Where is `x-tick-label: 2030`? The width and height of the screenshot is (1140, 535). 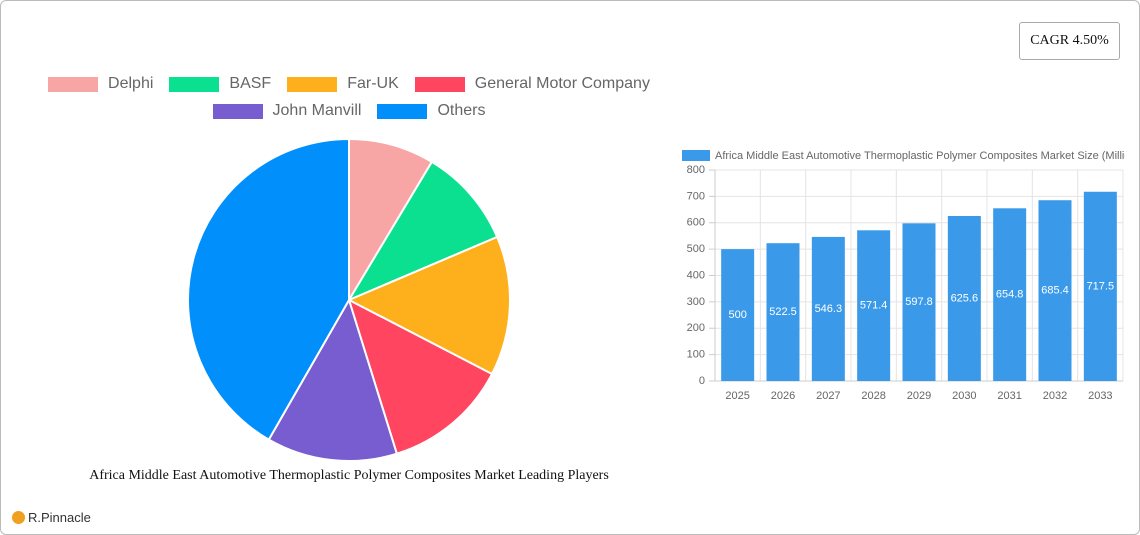 x-tick-label: 2030 is located at coordinates (964, 396).